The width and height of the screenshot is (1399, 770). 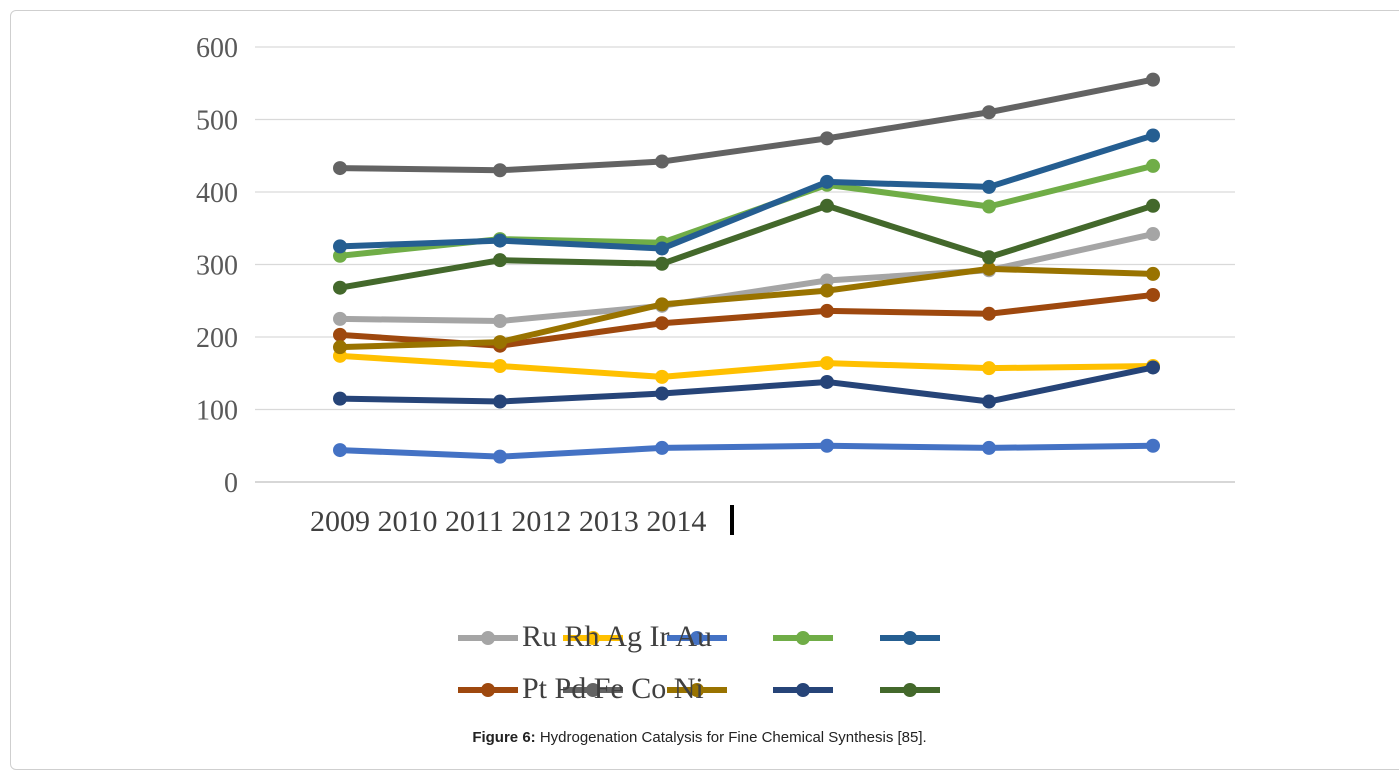 What do you see at coordinates (217, 411) in the screenshot?
I see `y-tick-label: 100` at bounding box center [217, 411].